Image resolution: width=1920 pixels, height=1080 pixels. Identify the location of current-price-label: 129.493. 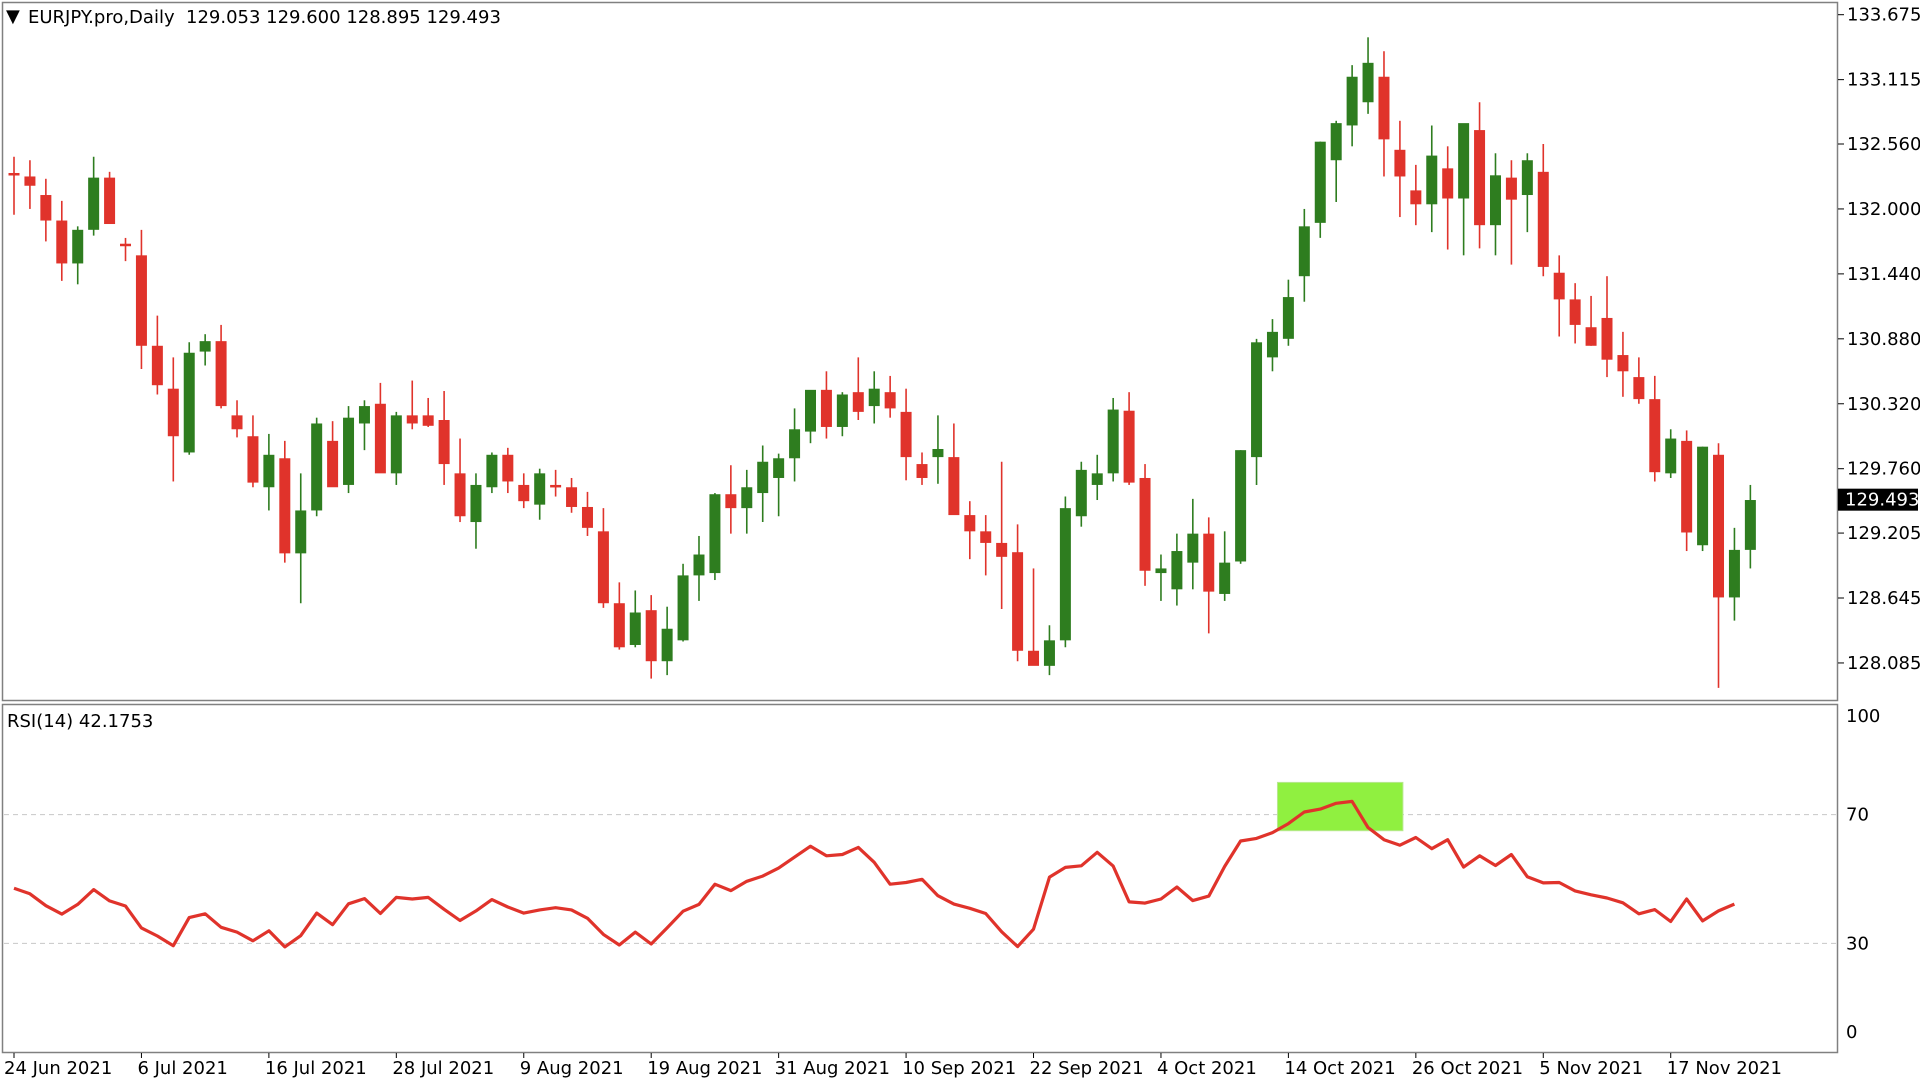
(1882, 500).